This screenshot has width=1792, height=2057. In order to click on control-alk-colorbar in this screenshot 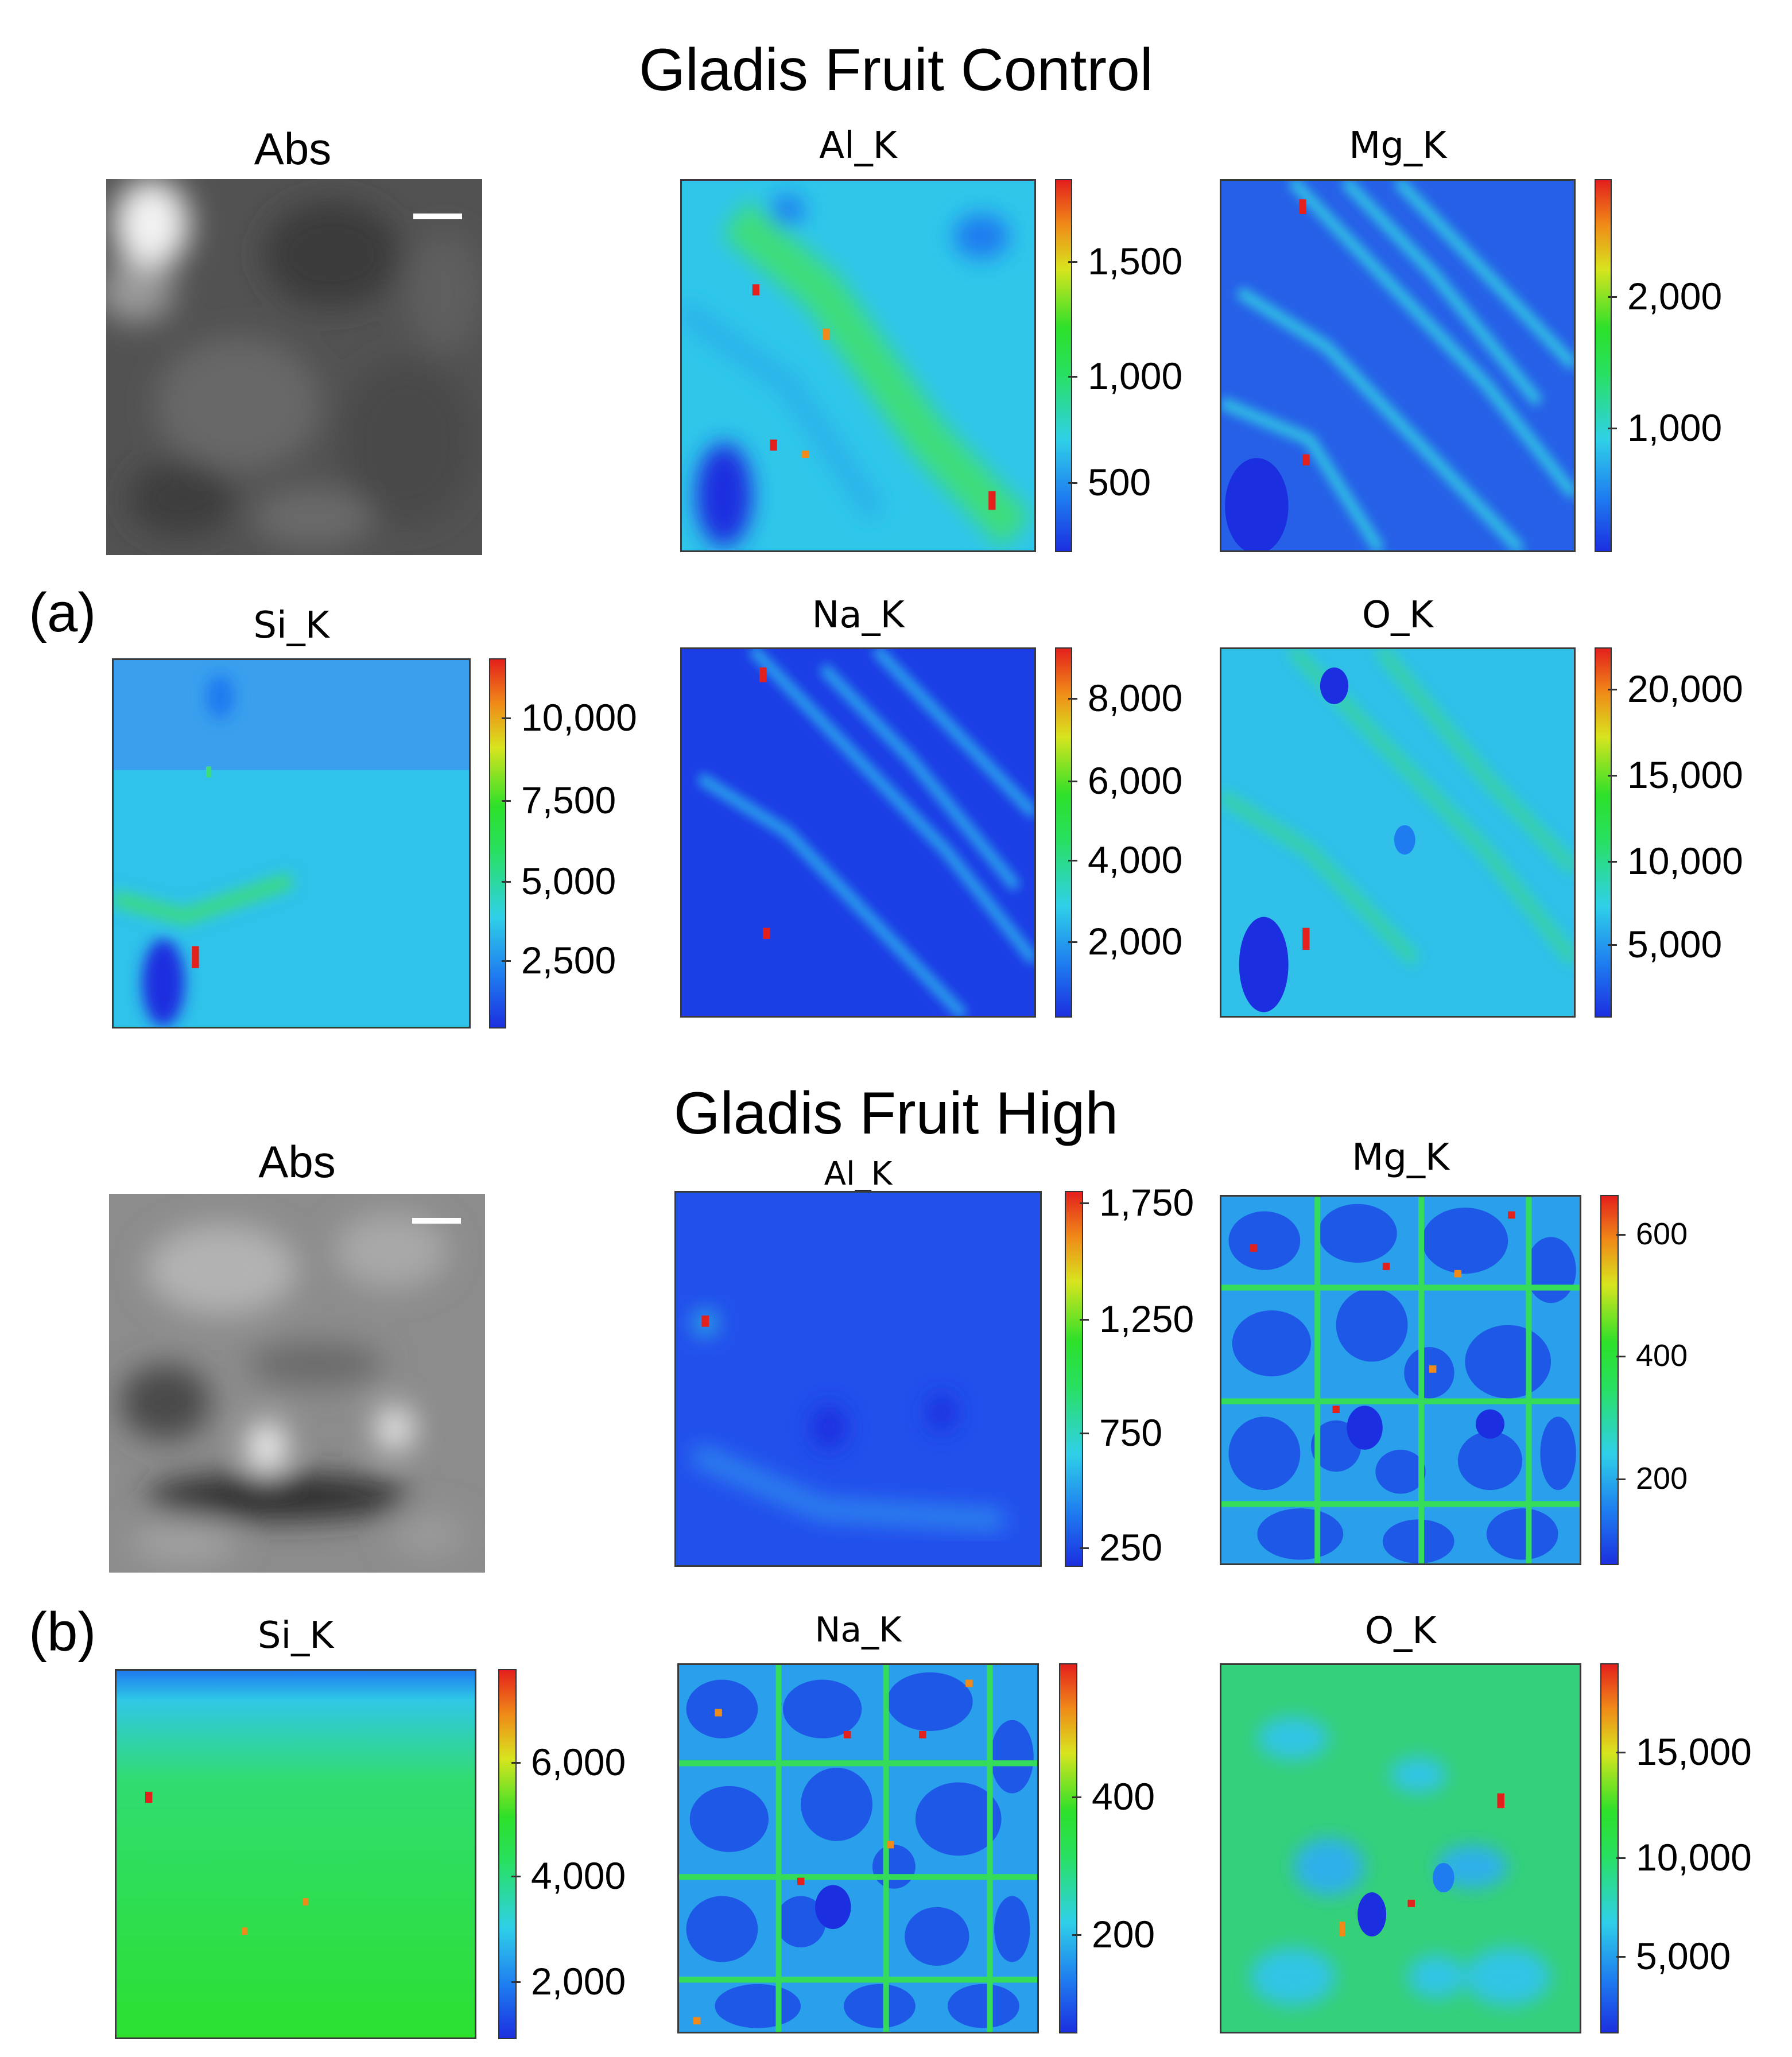, I will do `click(1063, 365)`.